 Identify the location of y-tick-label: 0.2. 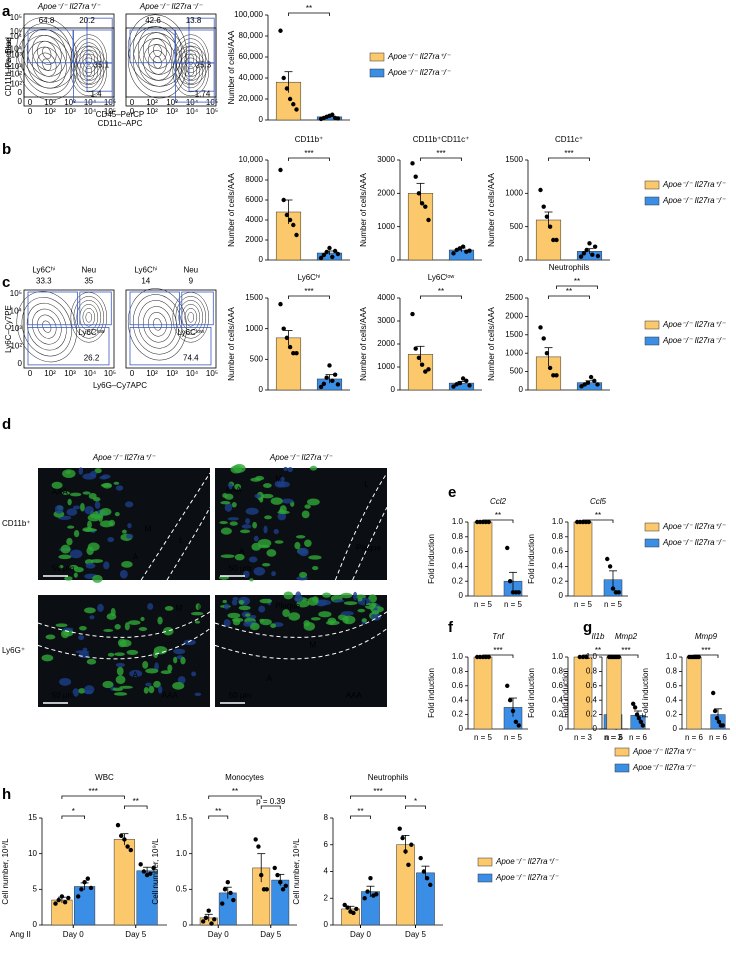
(558, 580).